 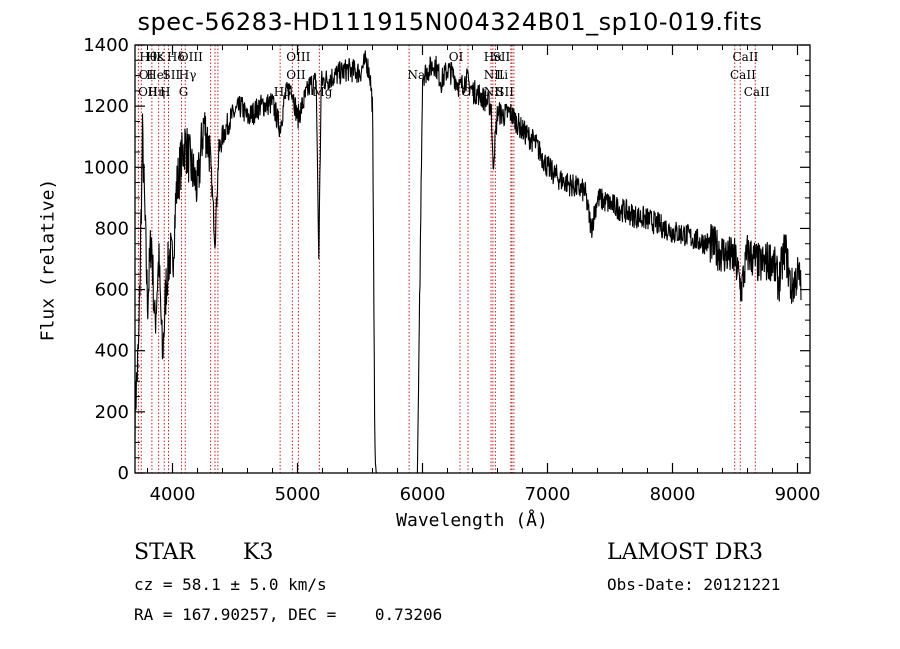 What do you see at coordinates (798, 494) in the screenshot?
I see `x-tick-label: 9000` at bounding box center [798, 494].